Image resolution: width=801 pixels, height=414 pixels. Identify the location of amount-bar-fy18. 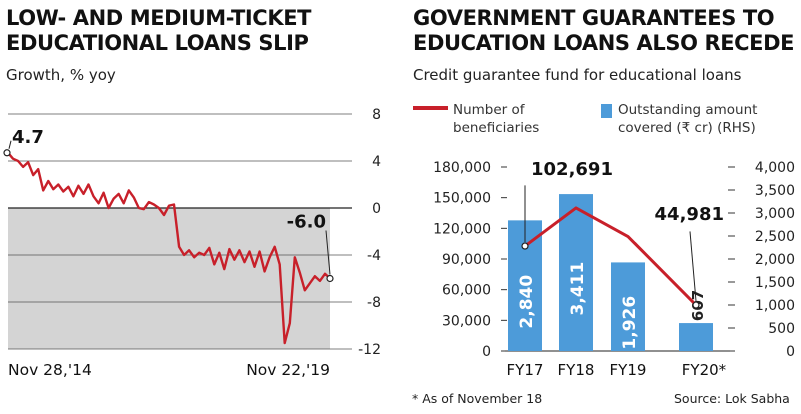
(576, 272).